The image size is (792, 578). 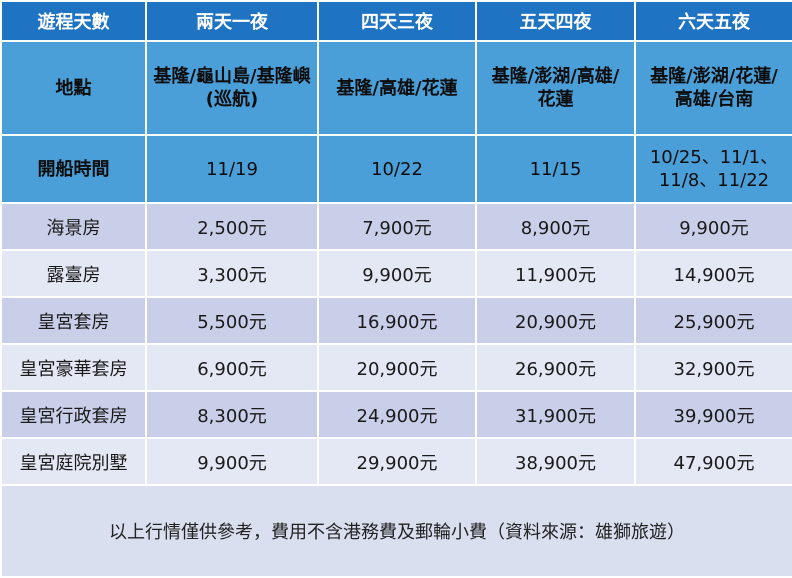 I want to click on header-cell-6d5n: 六天五夜, so click(x=713, y=21).